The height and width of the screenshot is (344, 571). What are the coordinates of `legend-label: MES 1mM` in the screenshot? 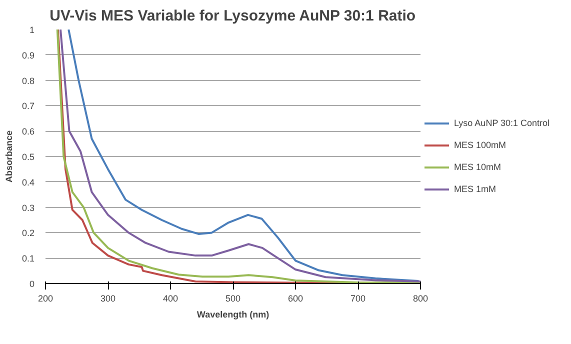 It's located at (475, 189).